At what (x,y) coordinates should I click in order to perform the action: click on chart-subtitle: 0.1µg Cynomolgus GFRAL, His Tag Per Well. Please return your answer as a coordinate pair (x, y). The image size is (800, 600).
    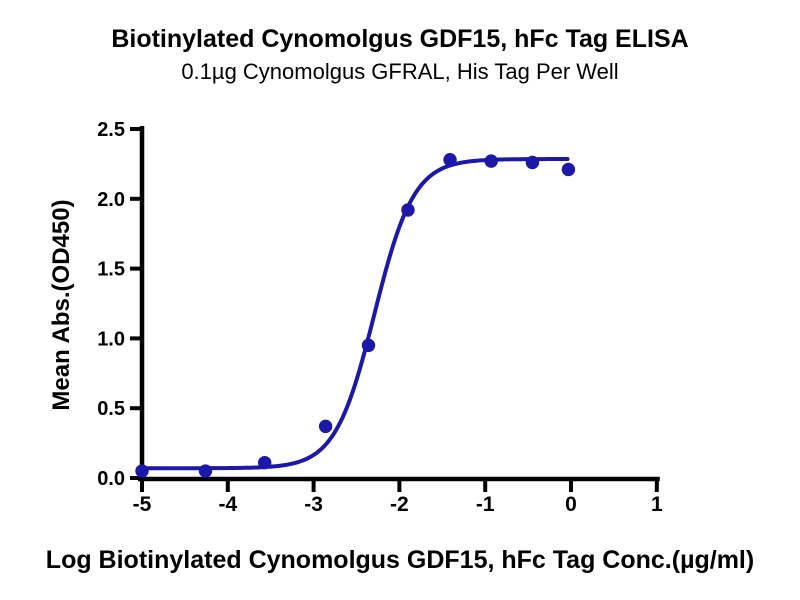
    Looking at the image, I should click on (400, 71).